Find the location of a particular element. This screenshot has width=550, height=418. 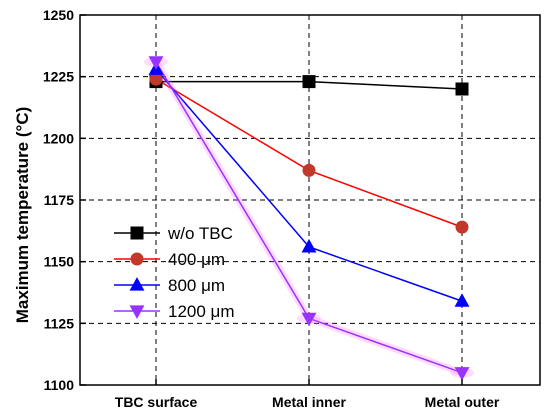

y-tick-label: 1250 is located at coordinates (58, 15).